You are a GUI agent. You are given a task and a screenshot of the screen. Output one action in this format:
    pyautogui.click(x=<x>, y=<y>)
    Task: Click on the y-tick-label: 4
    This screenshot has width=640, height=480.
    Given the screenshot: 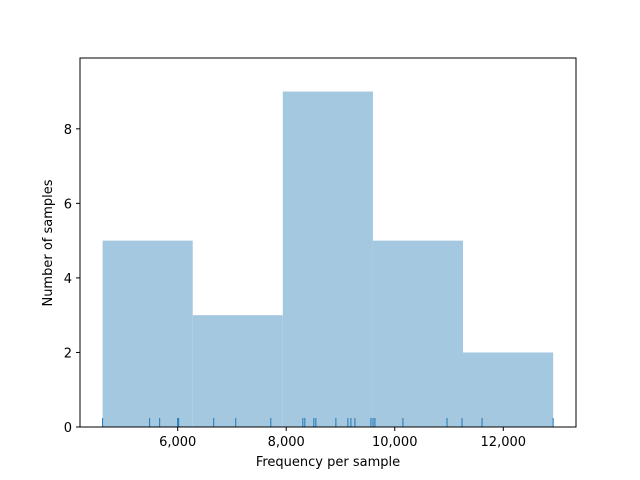 What is the action you would take?
    pyautogui.click(x=68, y=279)
    